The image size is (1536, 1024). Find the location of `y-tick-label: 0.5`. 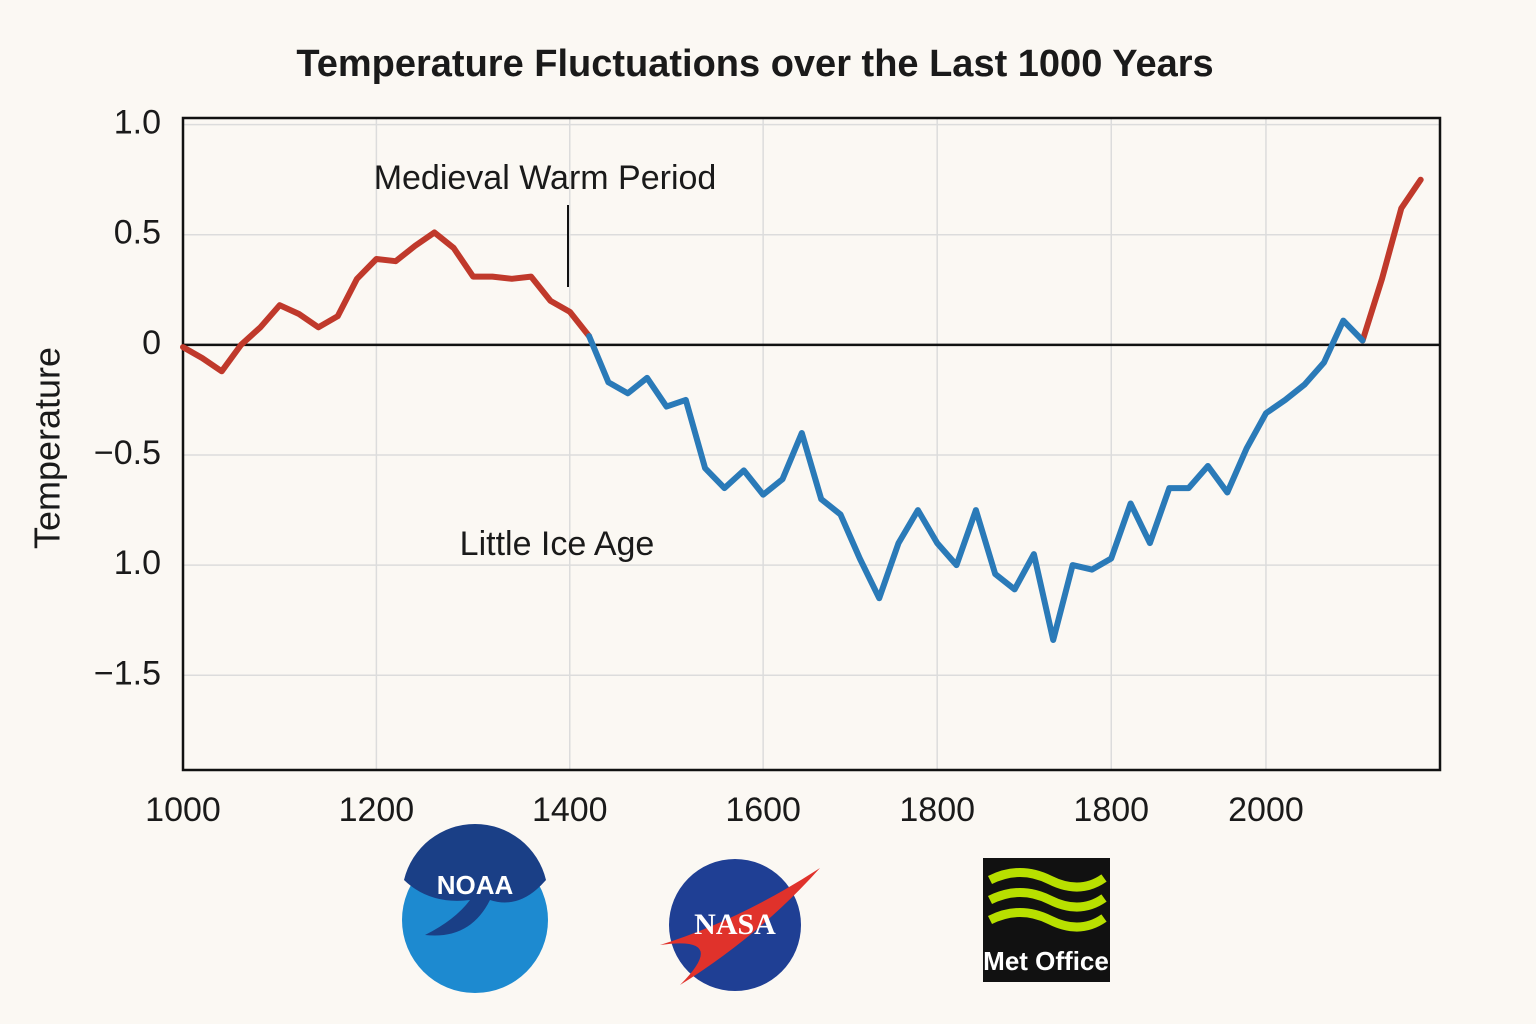

y-tick-label: 0.5 is located at coordinates (137, 233).